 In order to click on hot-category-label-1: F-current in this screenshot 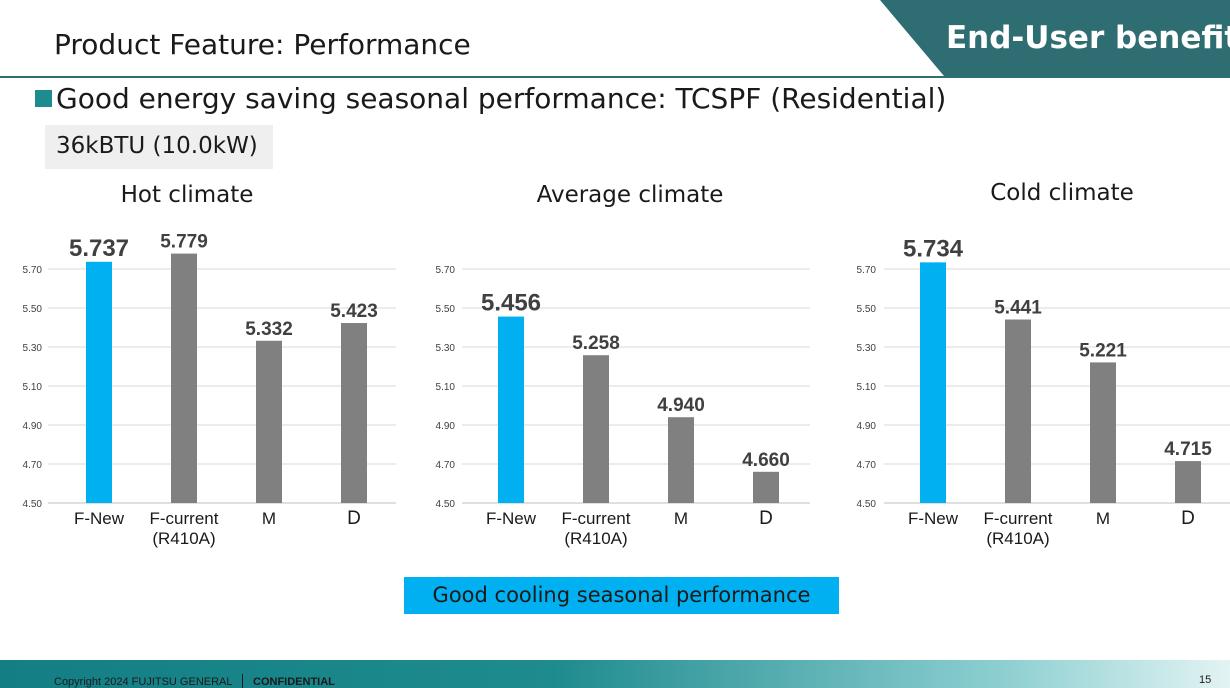, I will do `click(184, 518)`.